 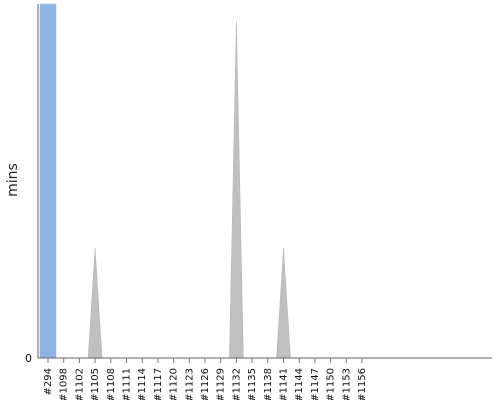 What do you see at coordinates (205, 384) in the screenshot?
I see `x-tick-label-1126: #1126` at bounding box center [205, 384].